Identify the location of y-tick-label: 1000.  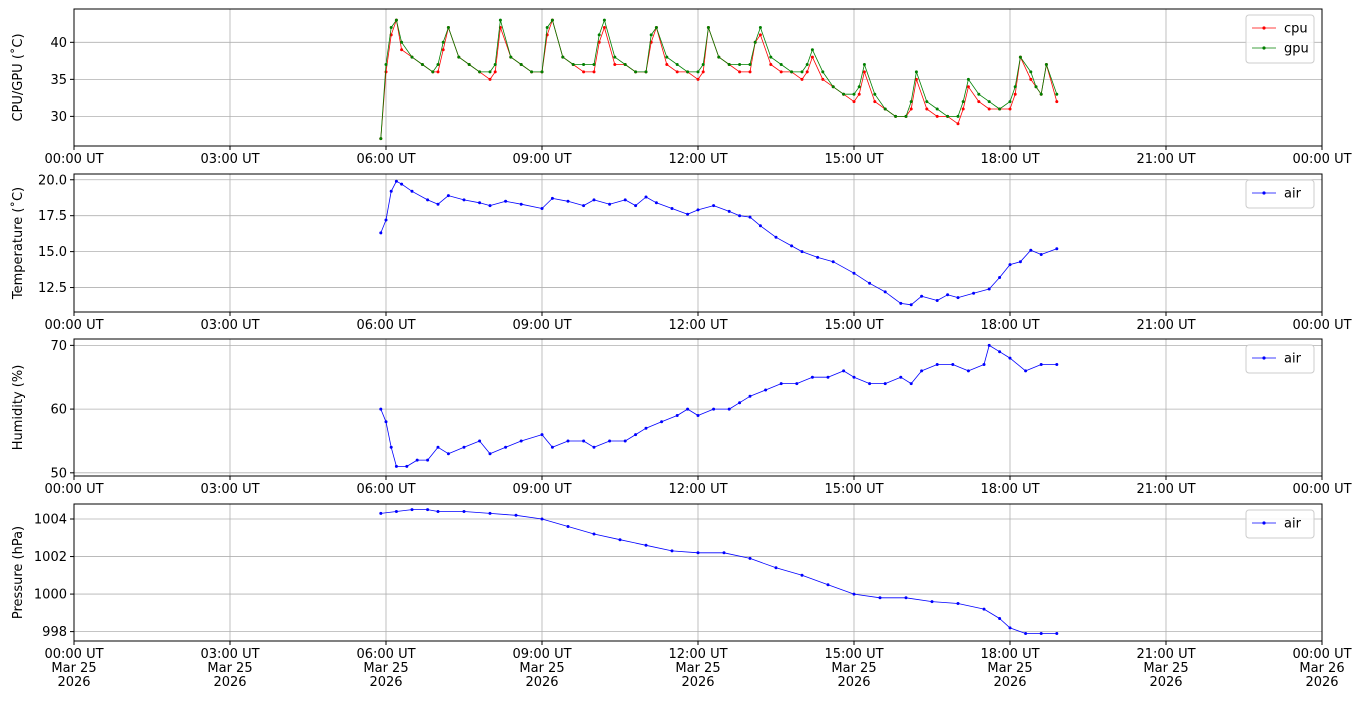
(50, 595).